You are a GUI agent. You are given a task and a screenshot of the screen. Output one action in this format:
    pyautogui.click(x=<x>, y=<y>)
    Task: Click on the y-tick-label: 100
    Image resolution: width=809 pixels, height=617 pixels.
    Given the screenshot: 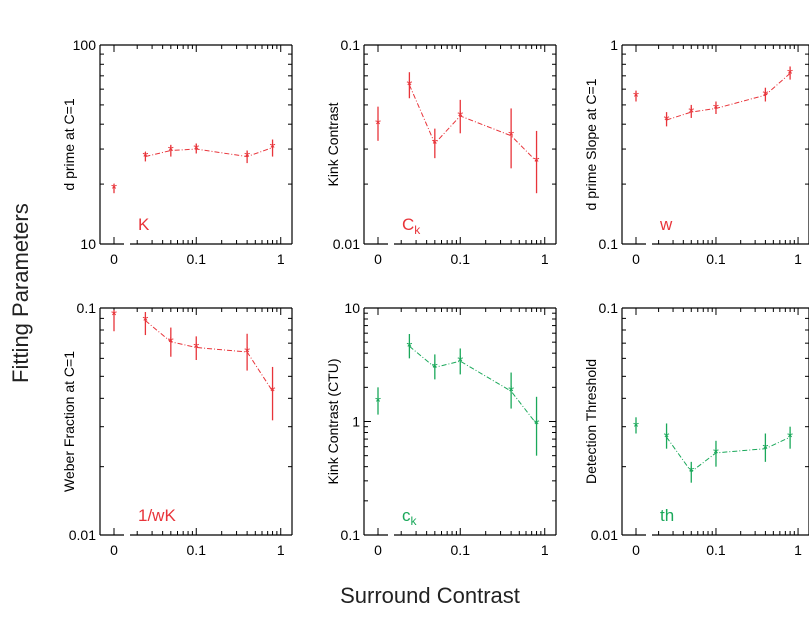 What is the action you would take?
    pyautogui.click(x=85, y=45)
    